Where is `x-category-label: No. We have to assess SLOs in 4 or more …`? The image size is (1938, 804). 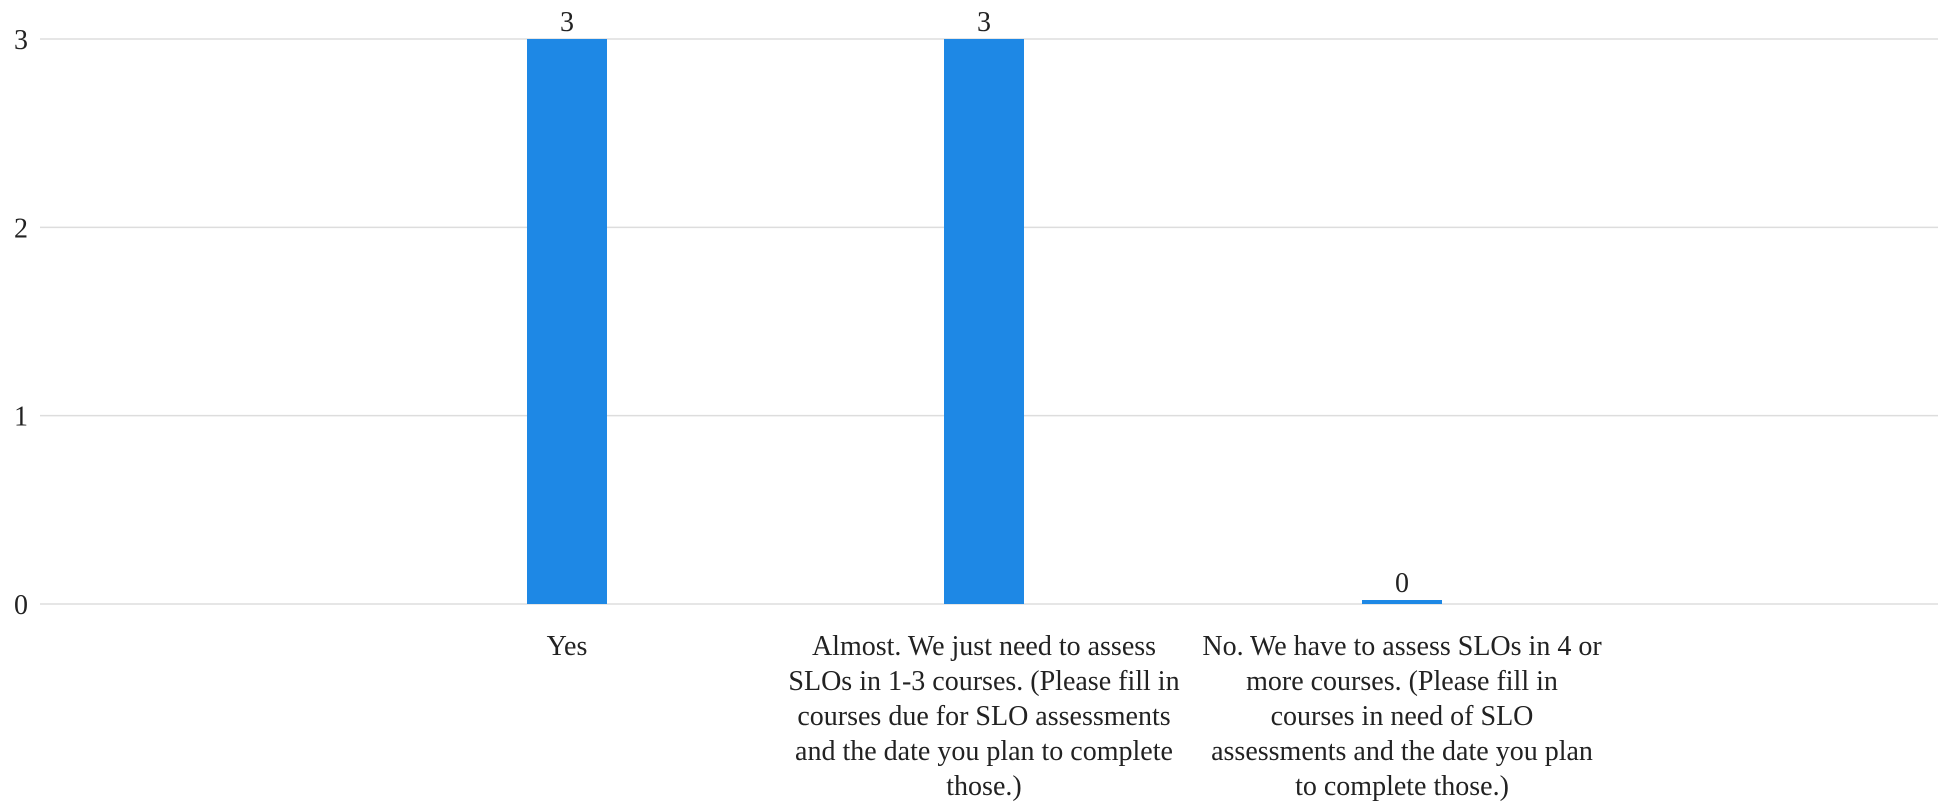 x-category-label: No. We have to assess SLOs in 4 or more … is located at coordinates (1402, 716).